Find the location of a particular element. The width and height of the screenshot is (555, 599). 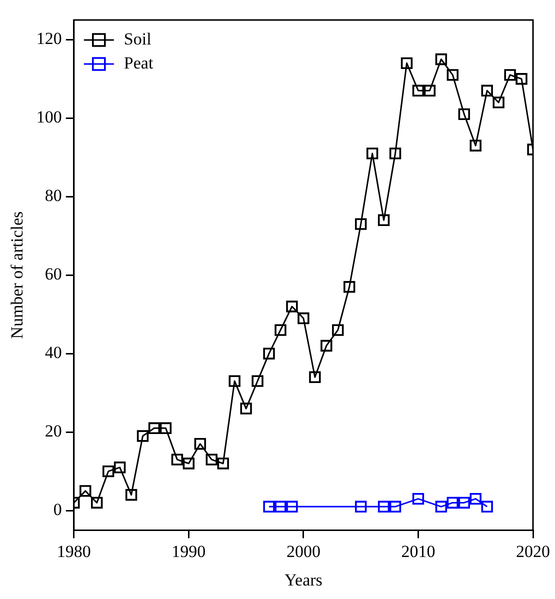

y-tick-label: 120 is located at coordinates (49, 38).